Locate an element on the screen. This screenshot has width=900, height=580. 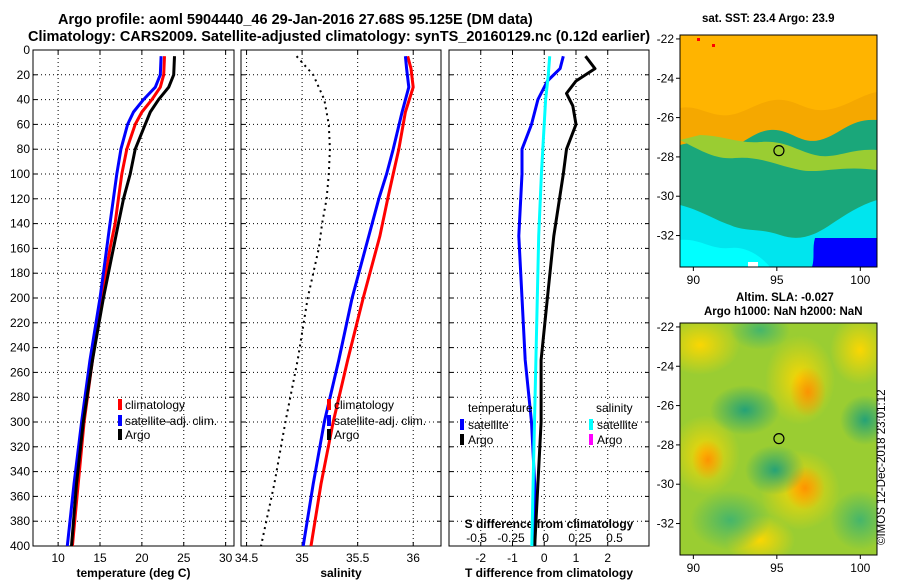
series-line-temperature-argo is located at coordinates (565, 301).